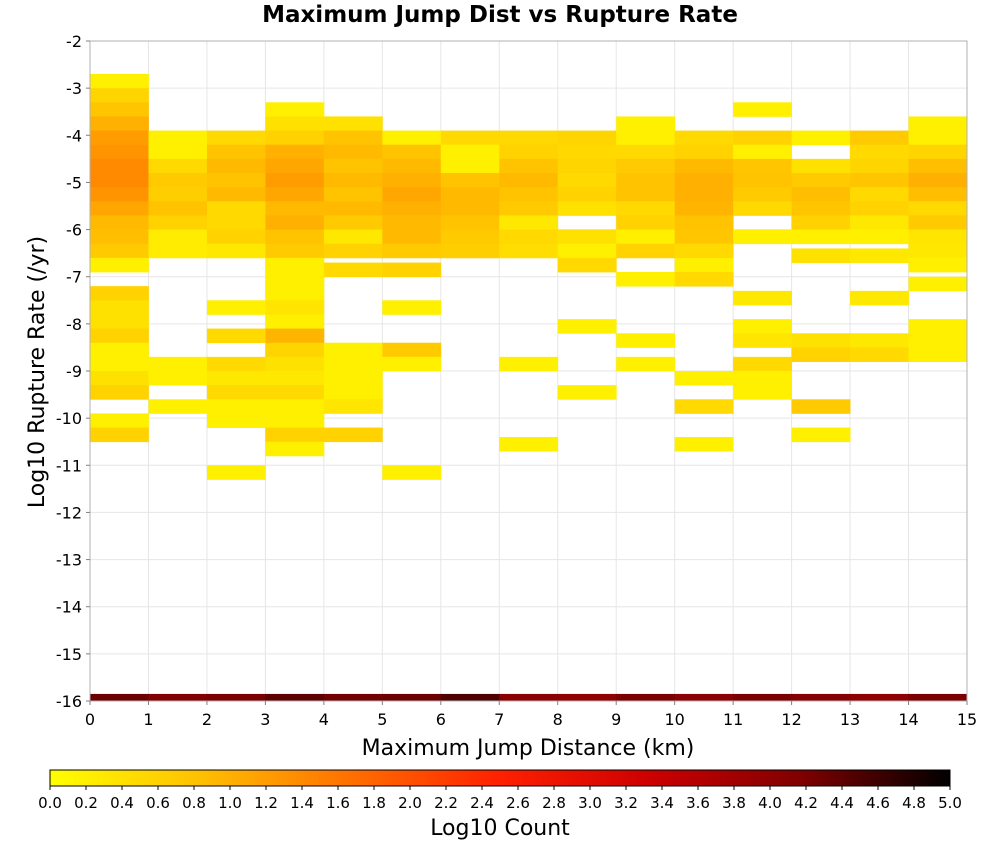  I want to click on x-axis-label: Maximum Jump Distance (km), so click(528, 748).